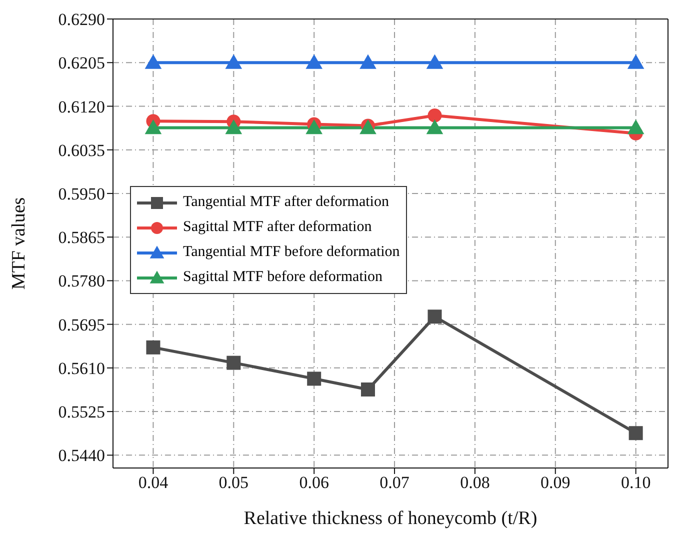 This screenshot has height=548, width=689. I want to click on y-tick-label: 0.6120, so click(81, 106).